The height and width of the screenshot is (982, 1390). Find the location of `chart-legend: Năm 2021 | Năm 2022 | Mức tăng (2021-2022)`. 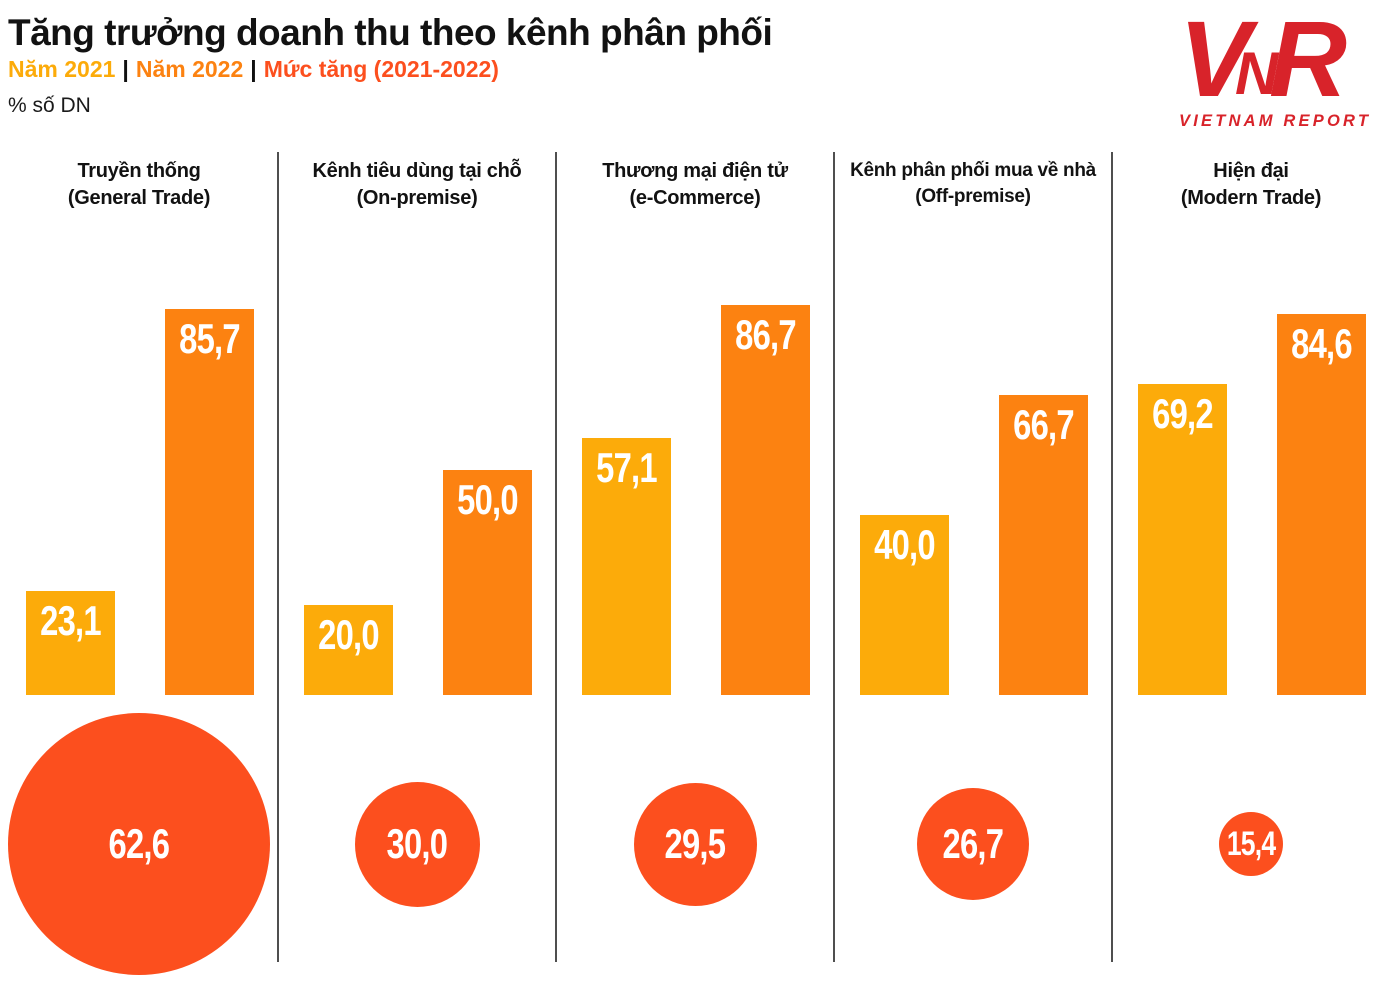

chart-legend: Năm 2021 | Năm 2022 | Mức tăng (2021-2022) is located at coordinates (253, 69).